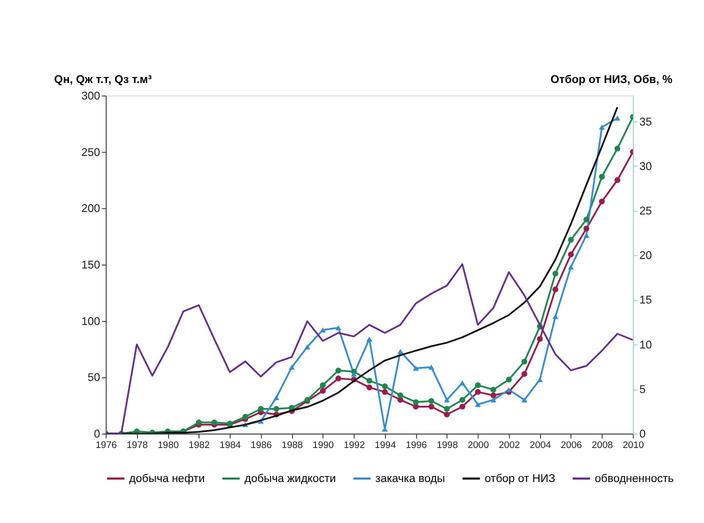 The image size is (704, 523). Describe the element at coordinates (645, 256) in the screenshot. I see `y2-tick-label: 20` at that location.